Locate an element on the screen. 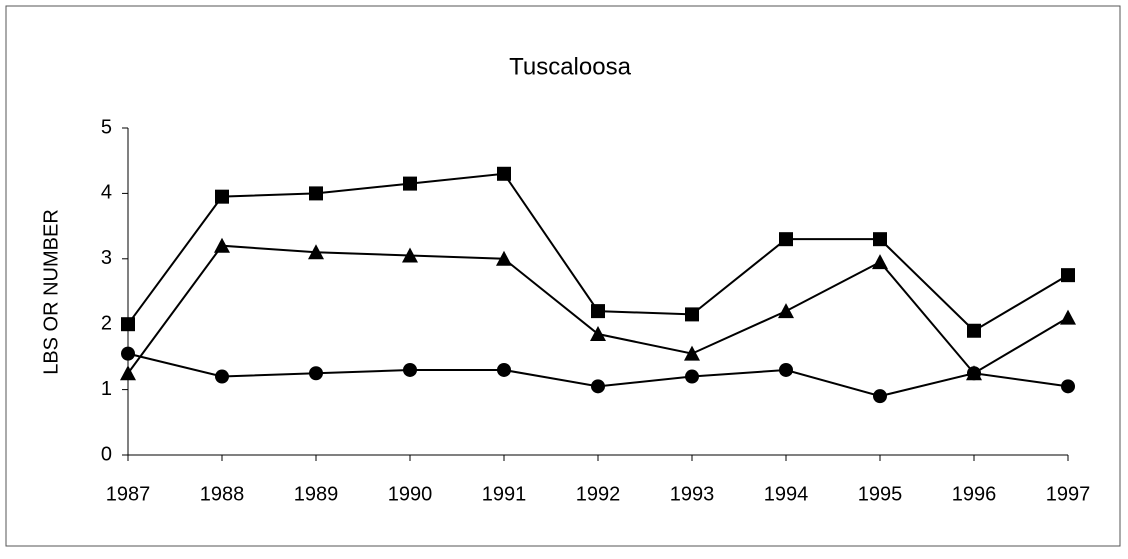 This screenshot has width=1128, height=559. x-tick-label: 1996 is located at coordinates (974, 494).